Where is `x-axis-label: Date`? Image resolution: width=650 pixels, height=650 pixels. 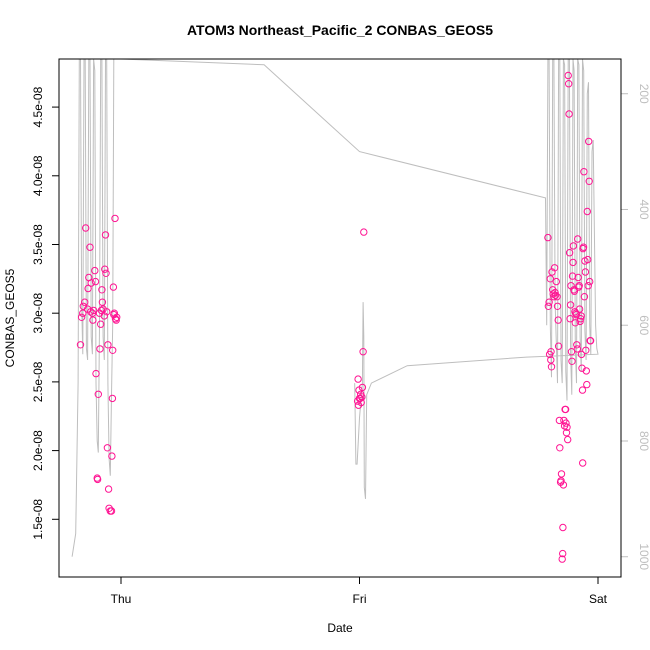 x-axis-label: Date is located at coordinates (340, 628).